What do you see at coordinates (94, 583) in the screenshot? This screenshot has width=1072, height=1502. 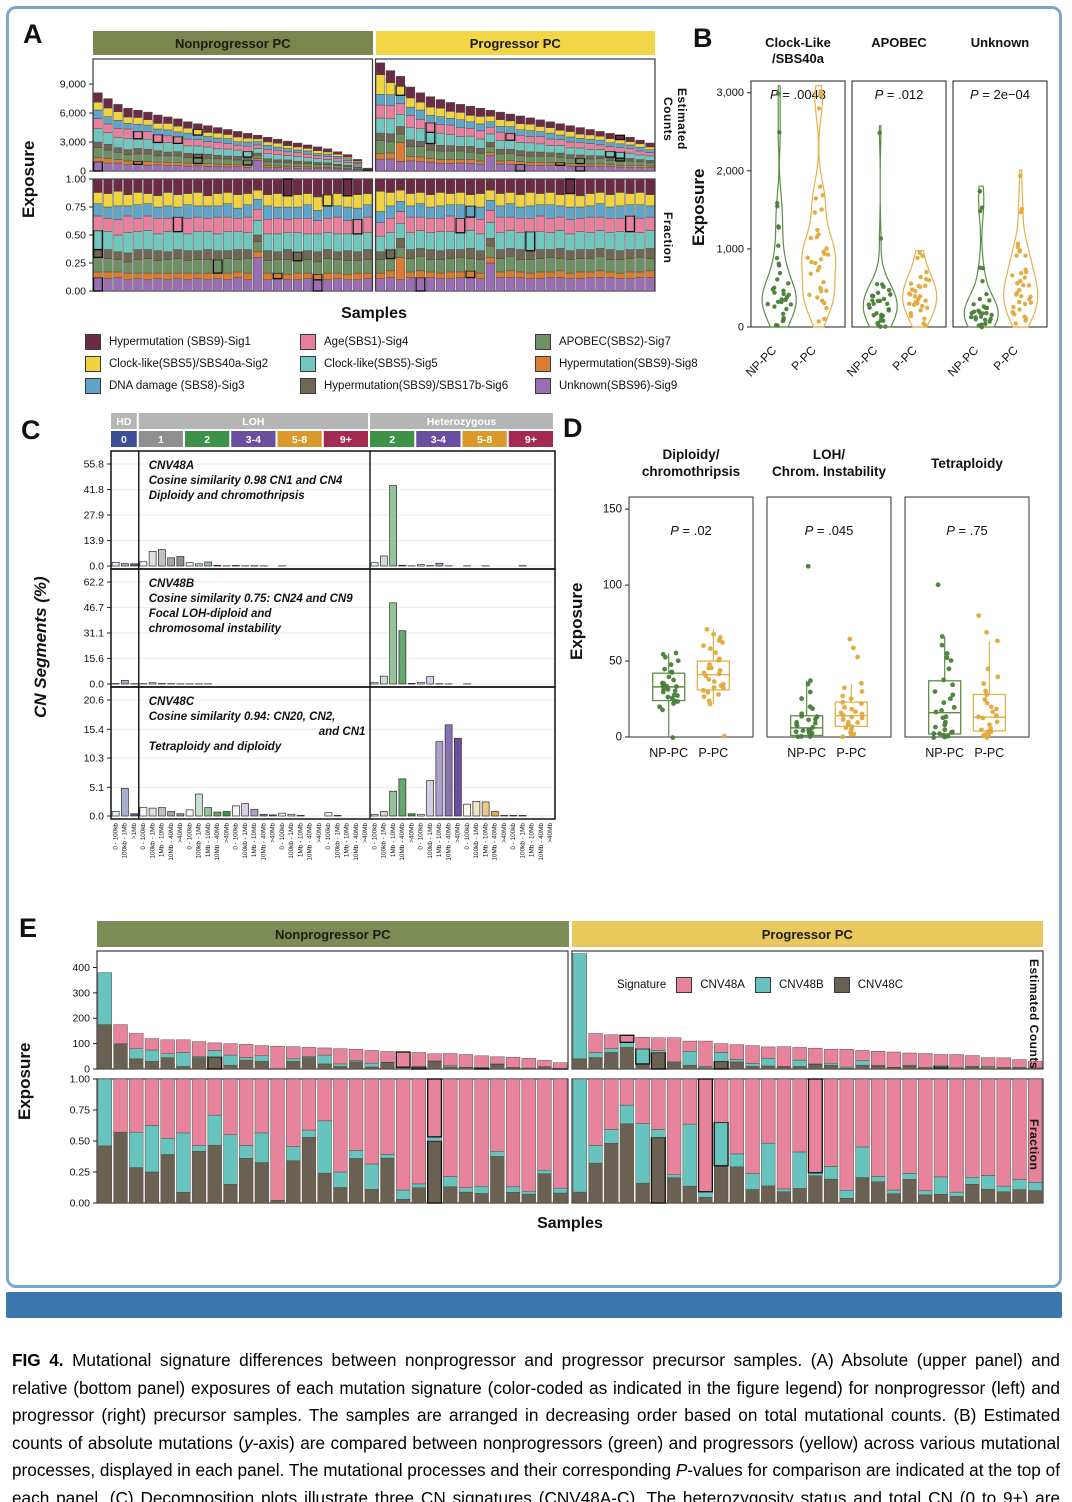 I see `svg-text: 62.2` at bounding box center [94, 583].